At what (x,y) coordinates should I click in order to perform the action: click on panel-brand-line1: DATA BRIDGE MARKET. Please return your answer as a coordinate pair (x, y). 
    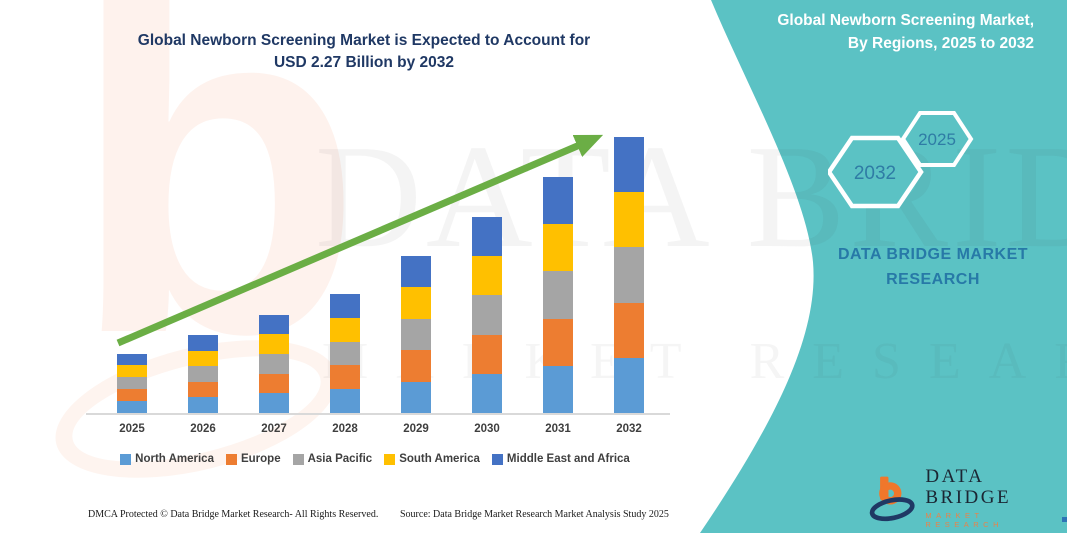
    Looking at the image, I should click on (933, 254).